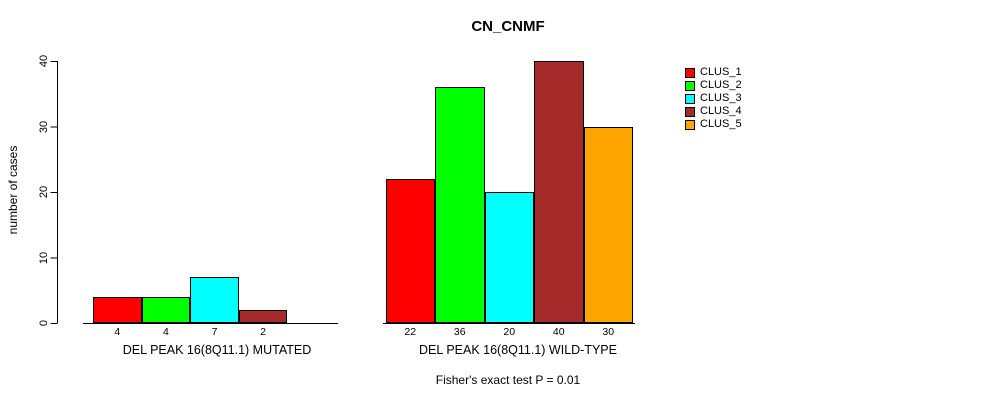  I want to click on y-tick-label: 30, so click(44, 126).